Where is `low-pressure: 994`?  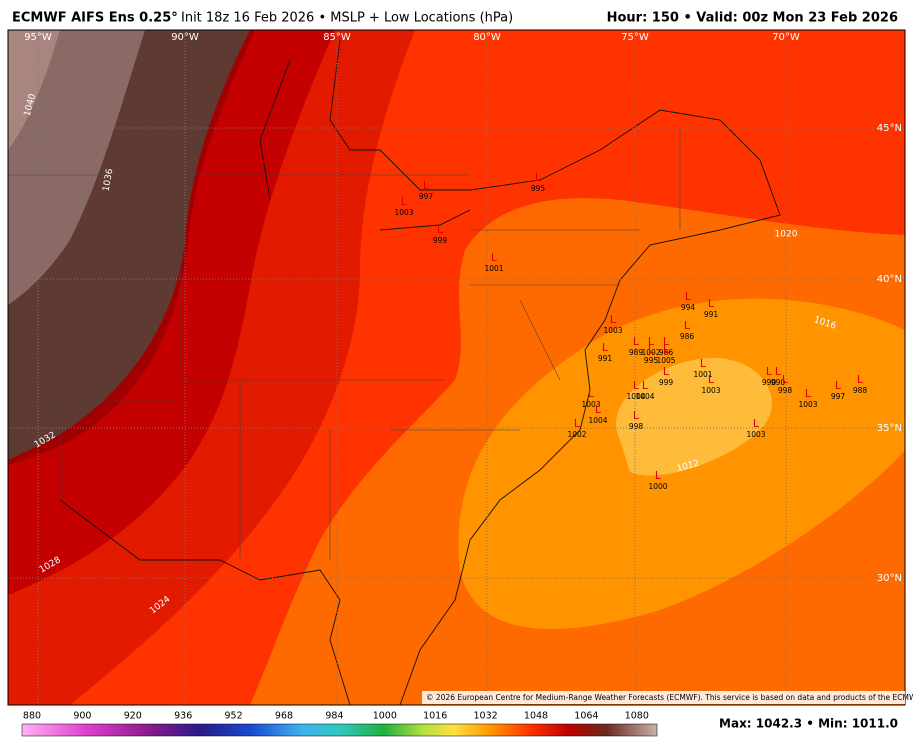 low-pressure: 994 is located at coordinates (688, 307).